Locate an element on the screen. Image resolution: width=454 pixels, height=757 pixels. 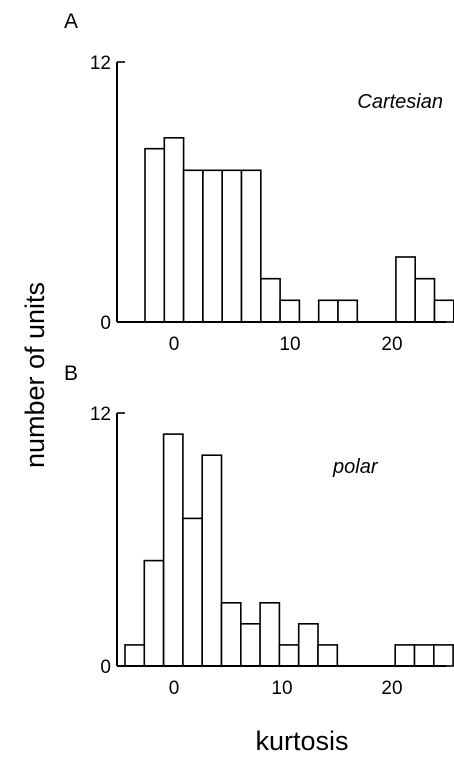
panel-a-annotation: Cartesian is located at coordinates (400, 102).